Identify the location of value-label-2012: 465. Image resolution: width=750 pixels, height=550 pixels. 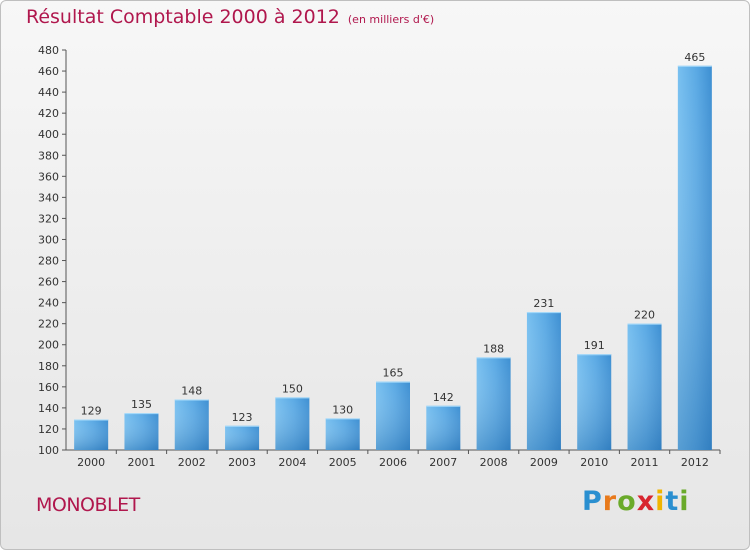
(694, 57).